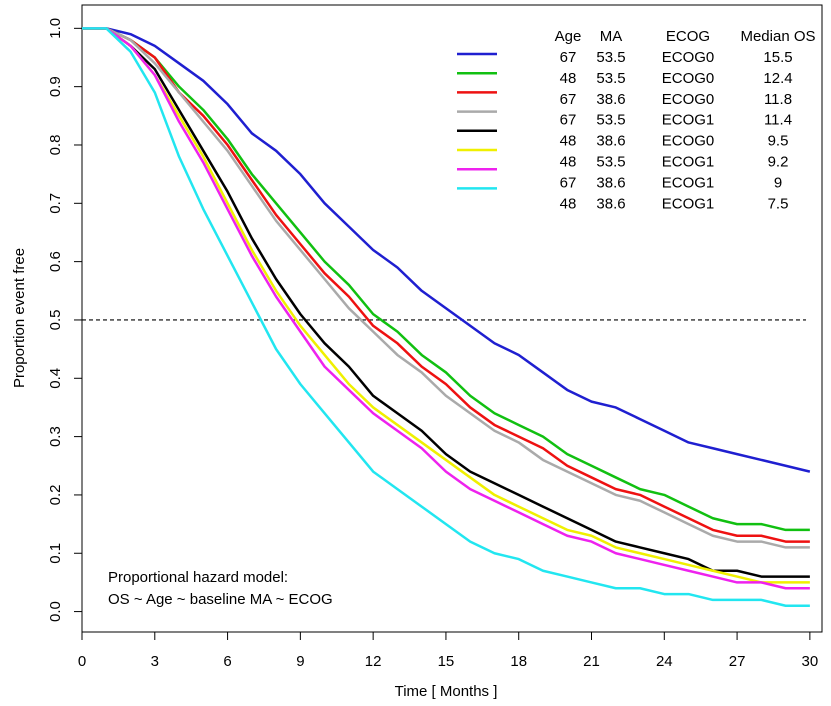  What do you see at coordinates (155, 661) in the screenshot?
I see `x-tick-label: 3` at bounding box center [155, 661].